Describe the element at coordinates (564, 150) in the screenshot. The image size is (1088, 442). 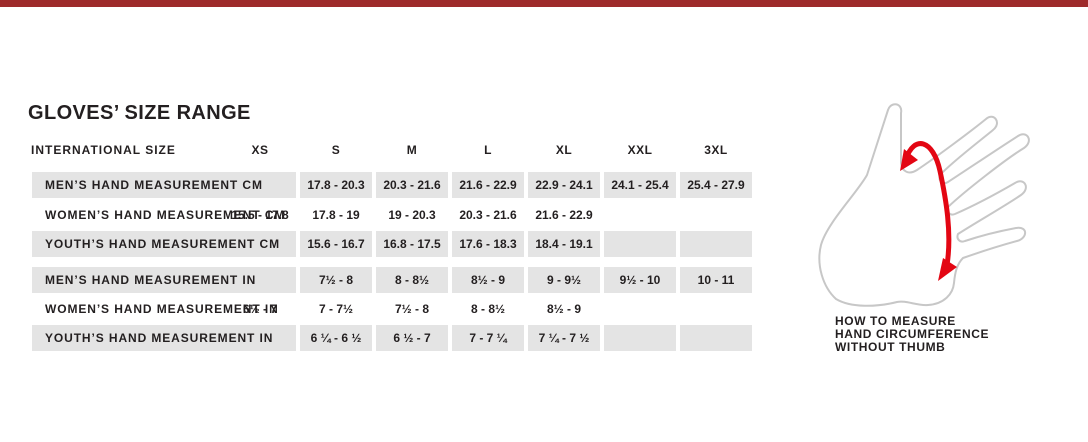
I see `header-size-xl: XL` at that location.